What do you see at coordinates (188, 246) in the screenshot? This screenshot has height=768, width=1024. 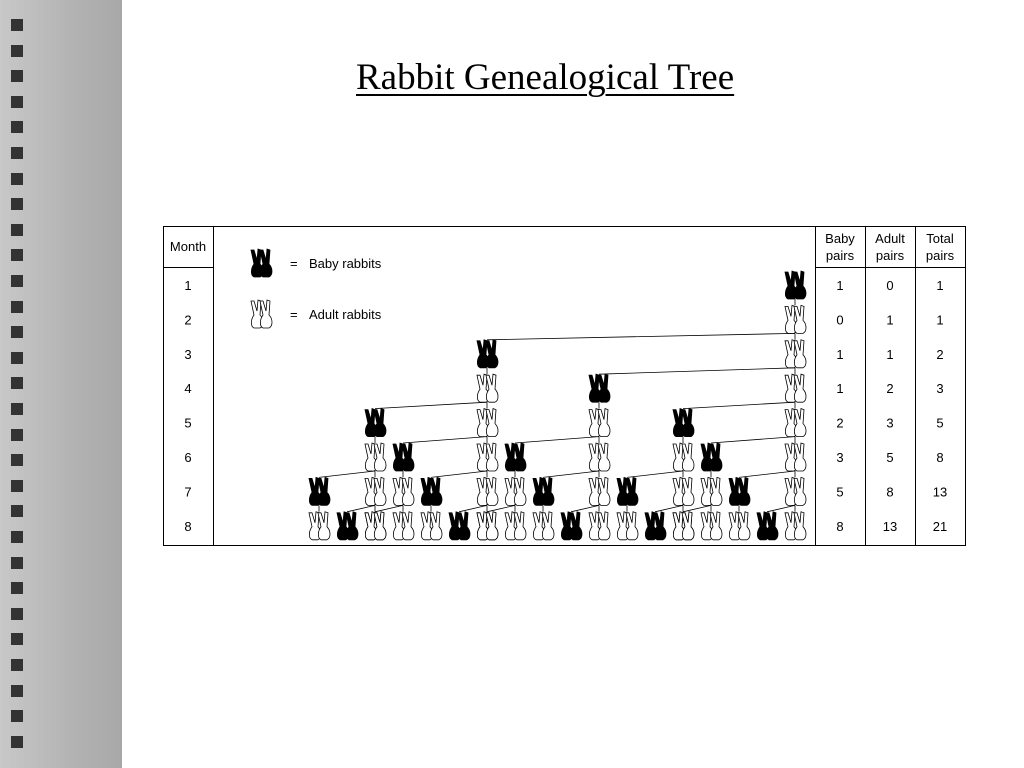 I see `month-header: Month` at bounding box center [188, 246].